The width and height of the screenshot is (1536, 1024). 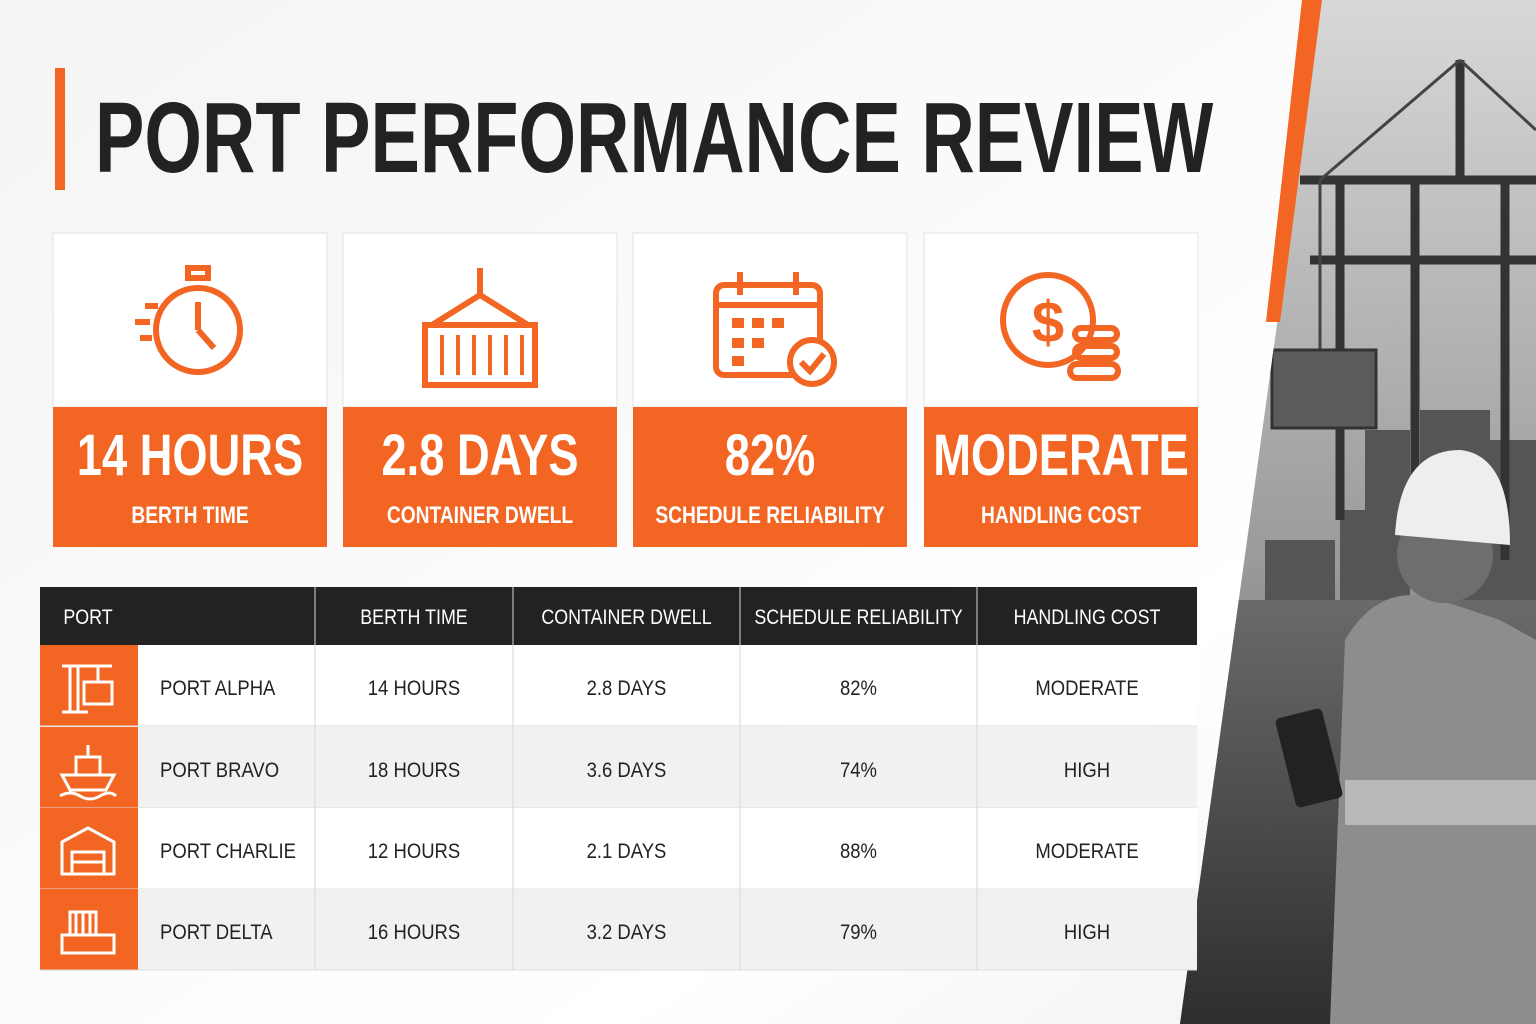 I want to click on port-name: PORT BRAVO, so click(x=219, y=770).